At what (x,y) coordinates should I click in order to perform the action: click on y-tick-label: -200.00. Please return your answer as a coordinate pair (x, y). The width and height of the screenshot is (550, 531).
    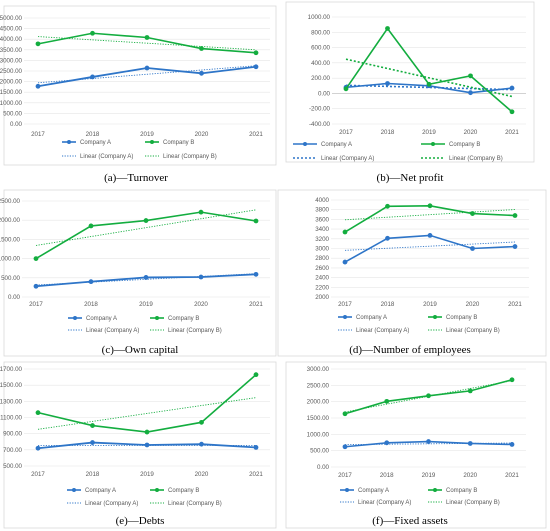
    Looking at the image, I should click on (320, 109).